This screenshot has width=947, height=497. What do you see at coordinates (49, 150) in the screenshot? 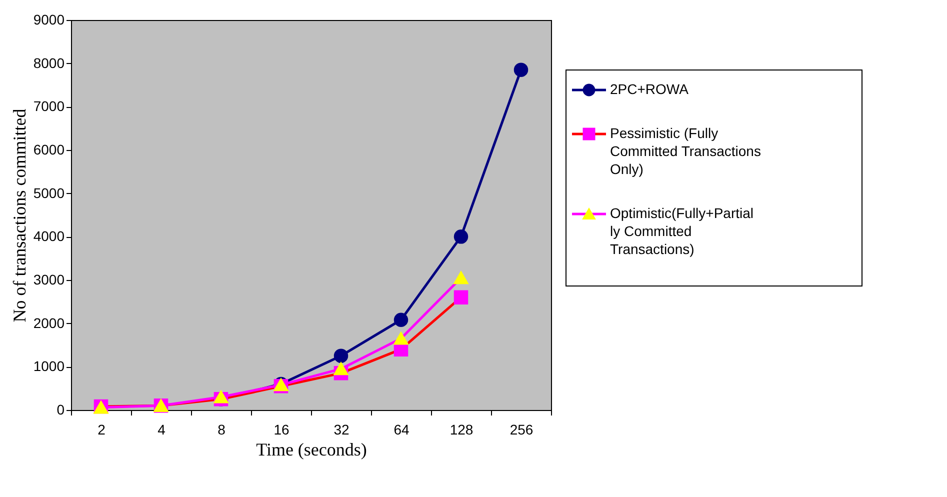
I see `y-tick-label: 6000` at bounding box center [49, 150].